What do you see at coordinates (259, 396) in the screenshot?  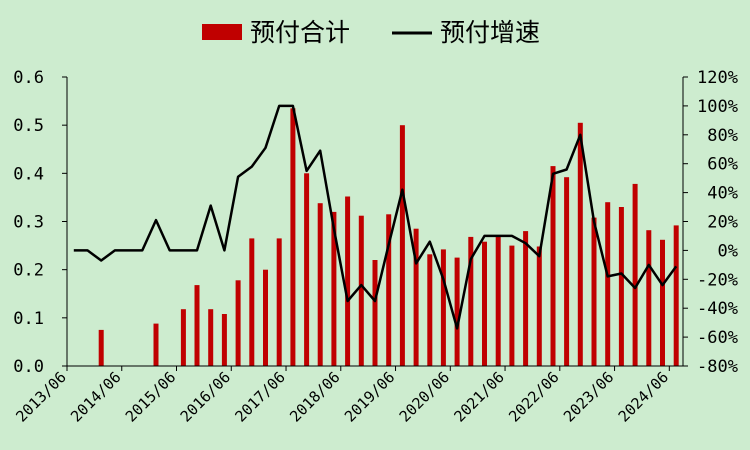 I see `x-tick-label: 2017/06` at bounding box center [259, 396].